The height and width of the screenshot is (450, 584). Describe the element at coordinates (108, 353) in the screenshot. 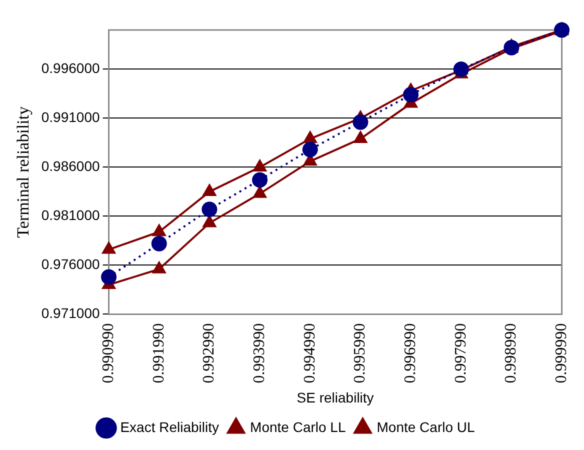

I see `x-tick-label: 0.990990` at that location.